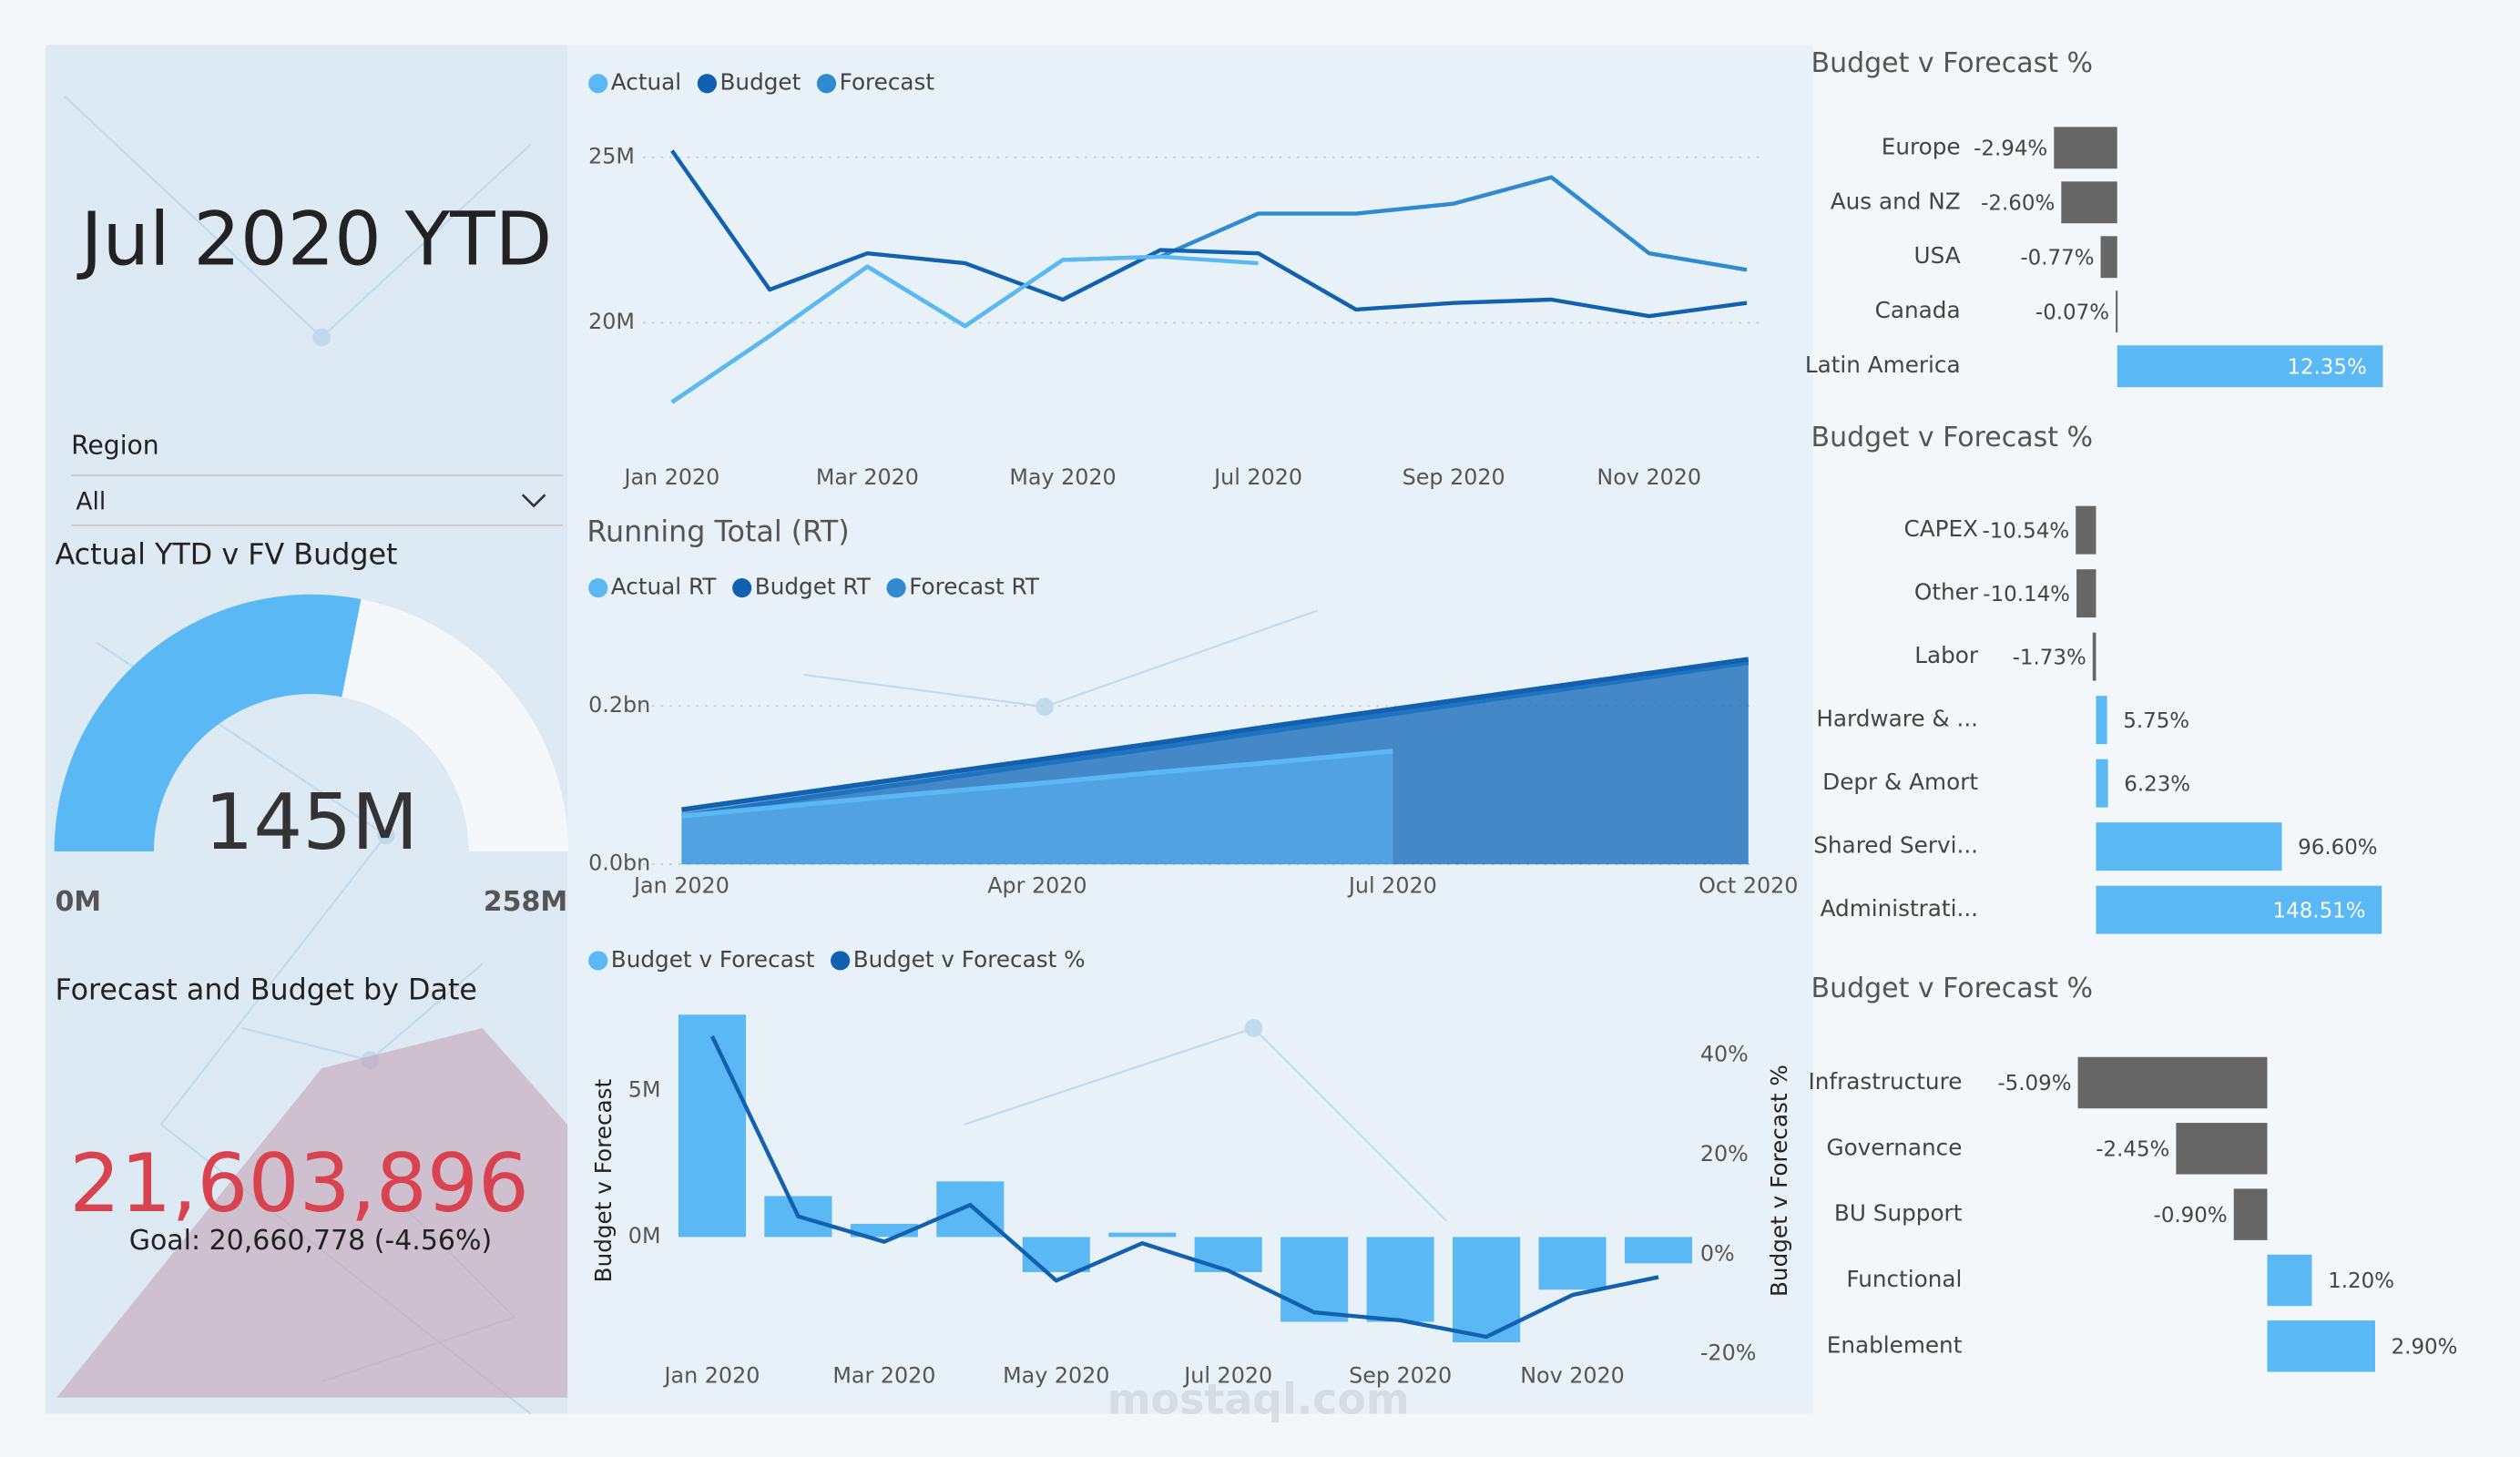 The image size is (2520, 1457). I want to click on y-tick-label: 0%, so click(1718, 1253).